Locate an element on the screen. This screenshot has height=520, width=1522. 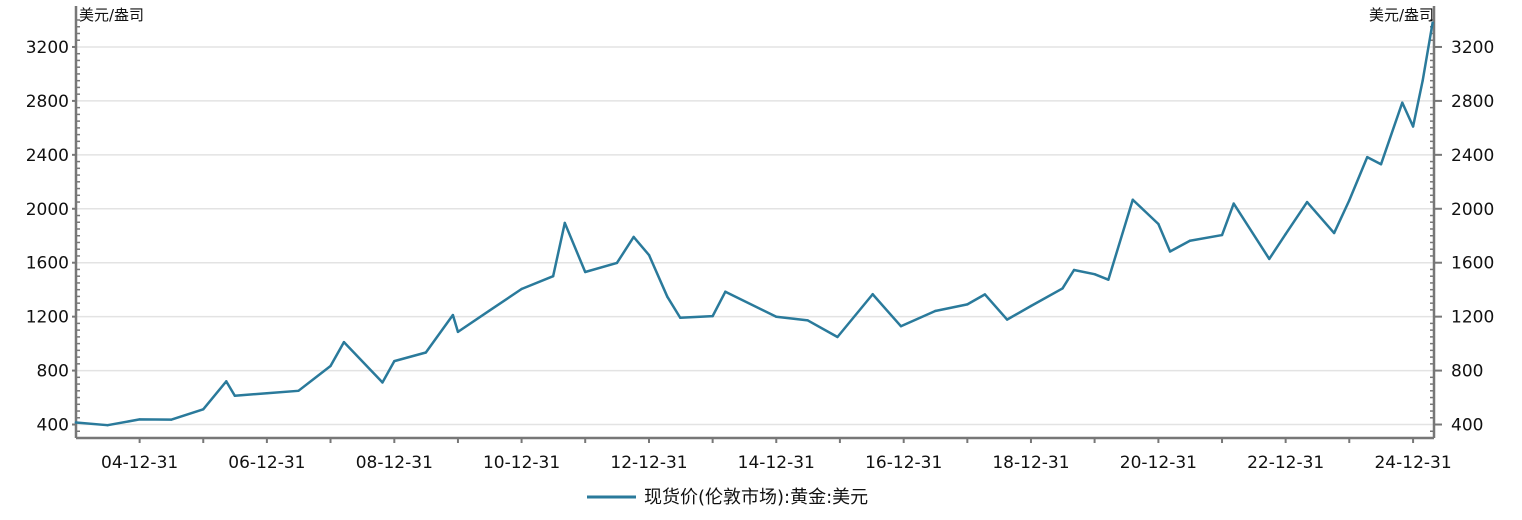
y-tick-label-right: 2400 is located at coordinates (1472, 156).